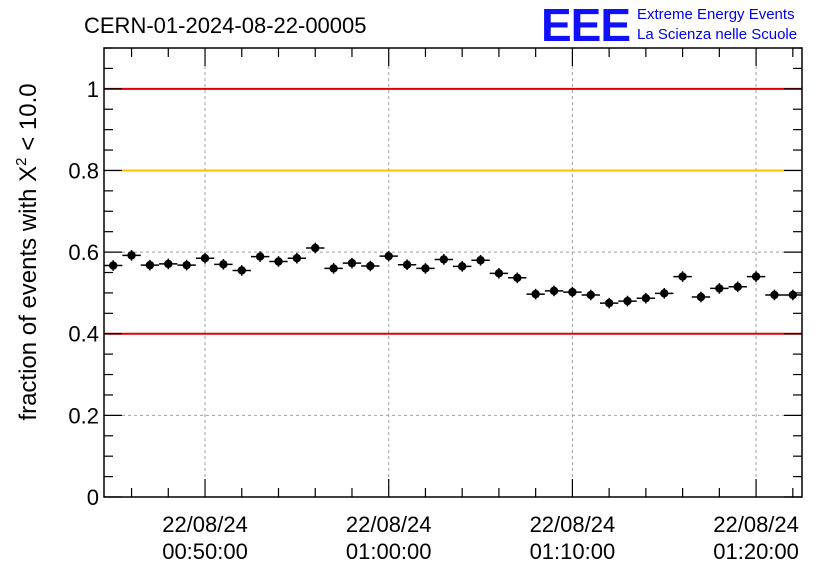  Describe the element at coordinates (93, 89) in the screenshot. I see `y-tick-label-5: 1` at that location.